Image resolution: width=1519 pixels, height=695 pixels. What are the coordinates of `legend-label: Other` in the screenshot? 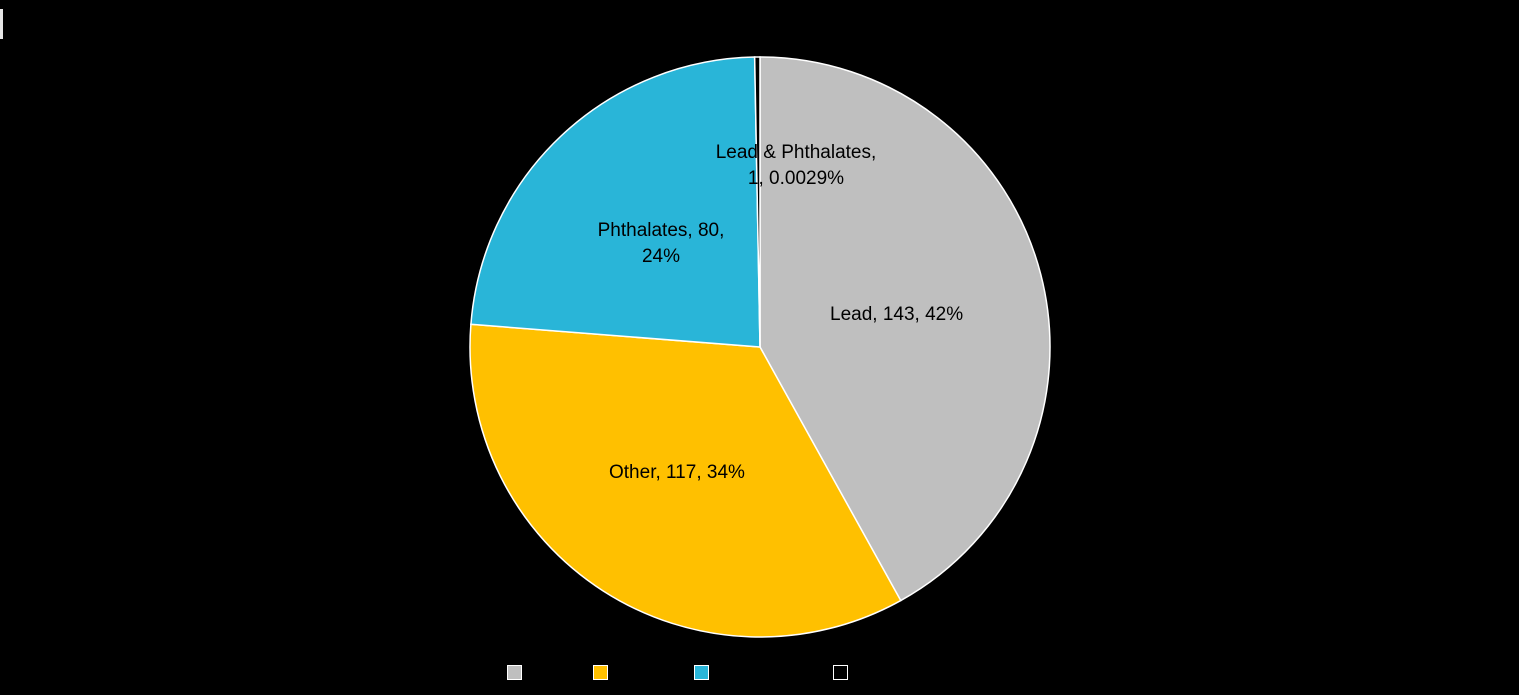 It's located at (635, 671).